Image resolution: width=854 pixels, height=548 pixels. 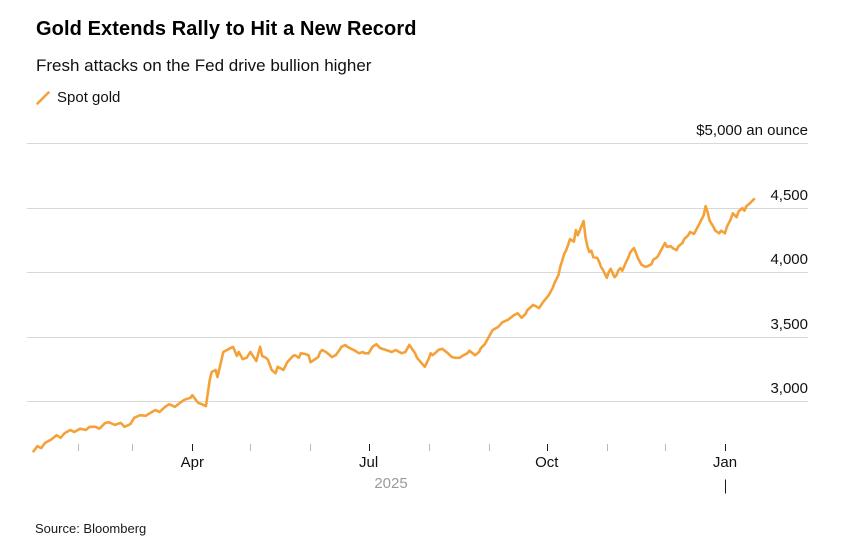 I want to click on x-axis-tick-label: Jul, so click(x=369, y=462).